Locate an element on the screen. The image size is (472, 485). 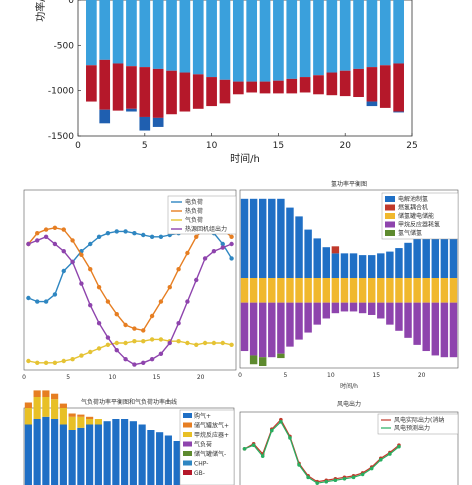
chart3-xlabel: 时间/h is located at coordinates (349, 386).